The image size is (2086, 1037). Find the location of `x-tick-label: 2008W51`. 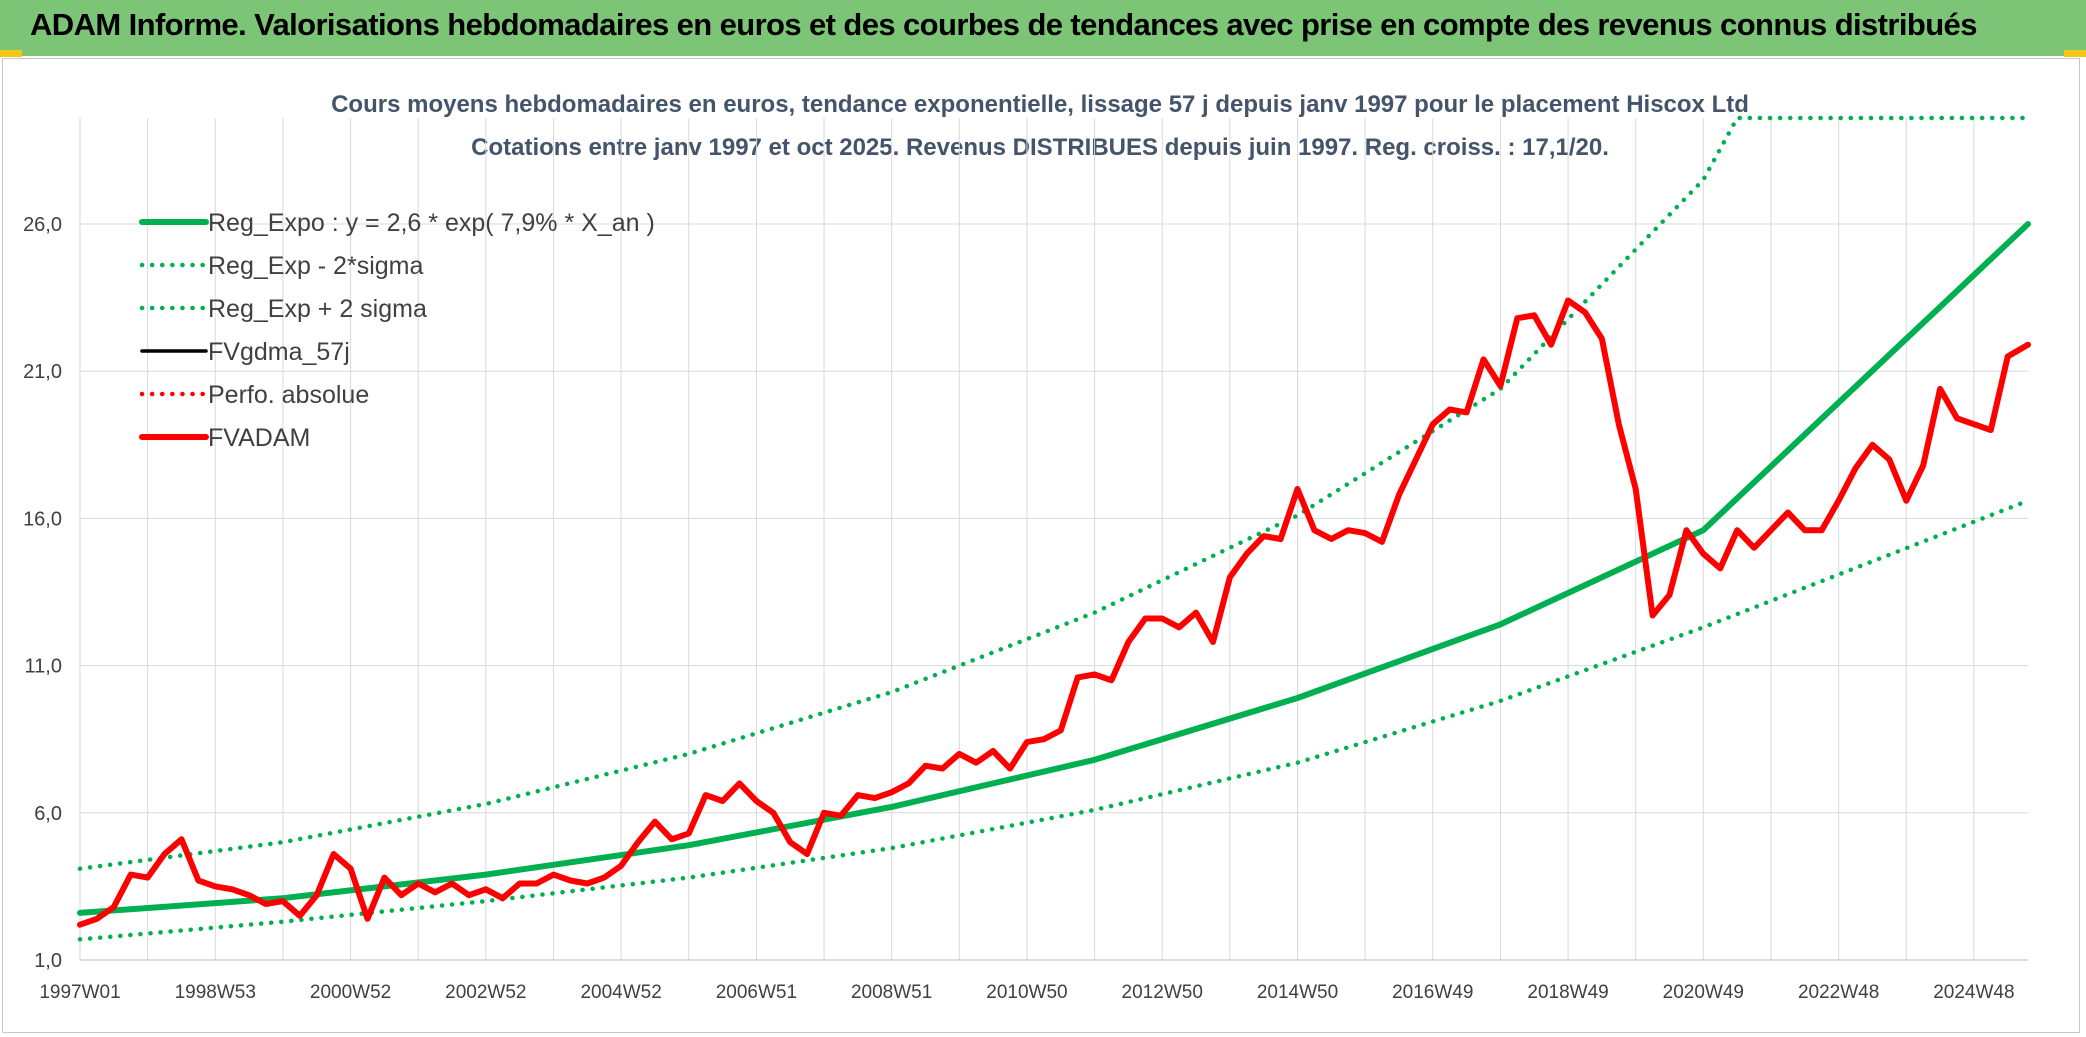

x-tick-label: 2008W51 is located at coordinates (891, 992).